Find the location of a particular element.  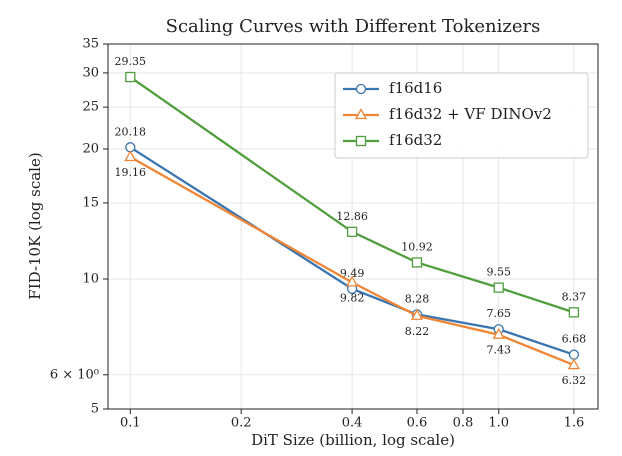

y-tick-label: 10 is located at coordinates (90, 278).